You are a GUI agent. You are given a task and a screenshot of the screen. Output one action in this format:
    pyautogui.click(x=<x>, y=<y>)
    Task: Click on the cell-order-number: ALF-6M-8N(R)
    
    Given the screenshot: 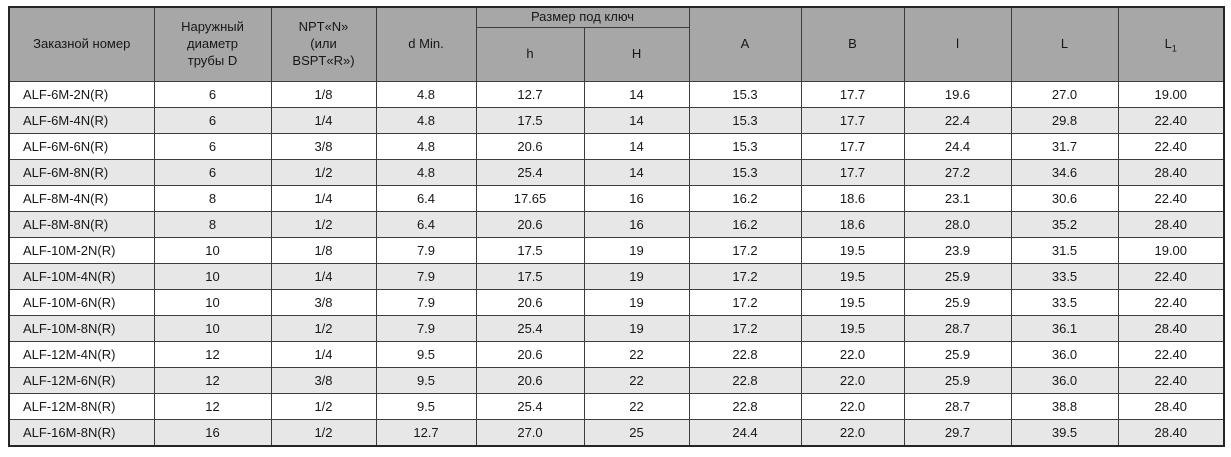 What is the action you would take?
    pyautogui.click(x=81, y=172)
    